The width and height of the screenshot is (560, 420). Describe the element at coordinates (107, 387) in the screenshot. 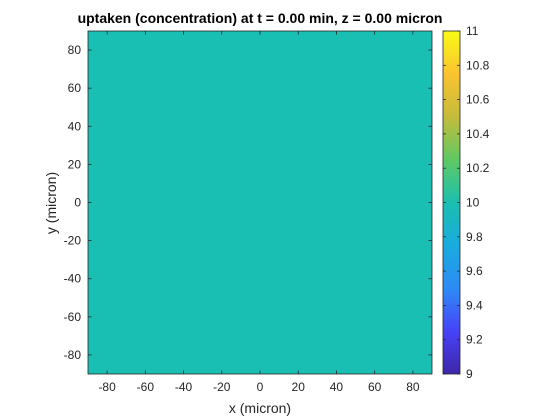

I see `x-tick-label: -80` at that location.